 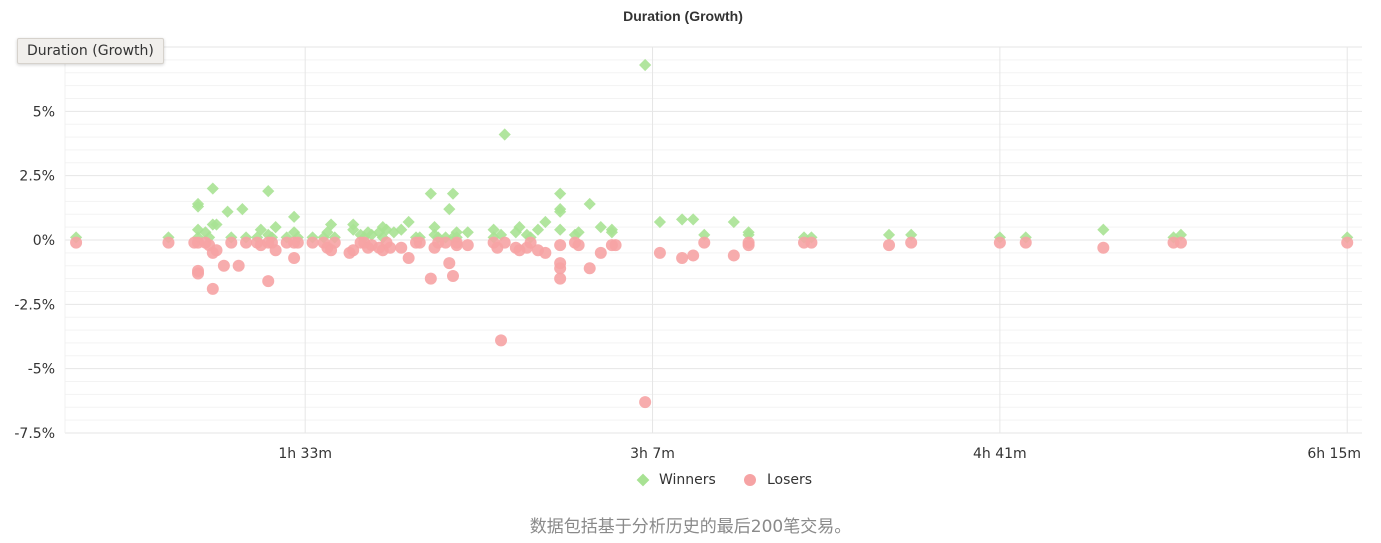 What do you see at coordinates (676, 480) in the screenshot?
I see `legend-item-winners: Winners` at bounding box center [676, 480].